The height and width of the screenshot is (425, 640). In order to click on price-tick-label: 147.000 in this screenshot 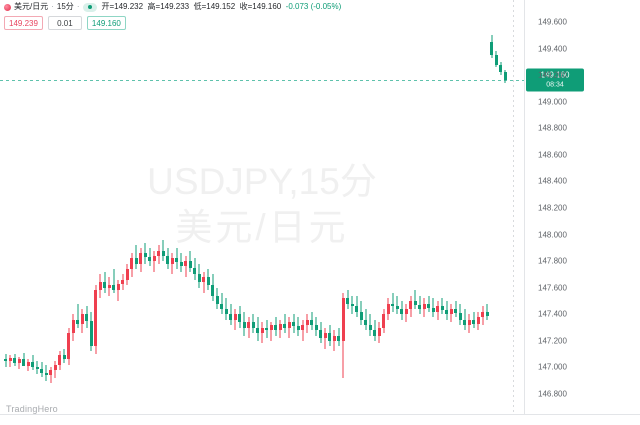, I will do `click(552, 367)`.